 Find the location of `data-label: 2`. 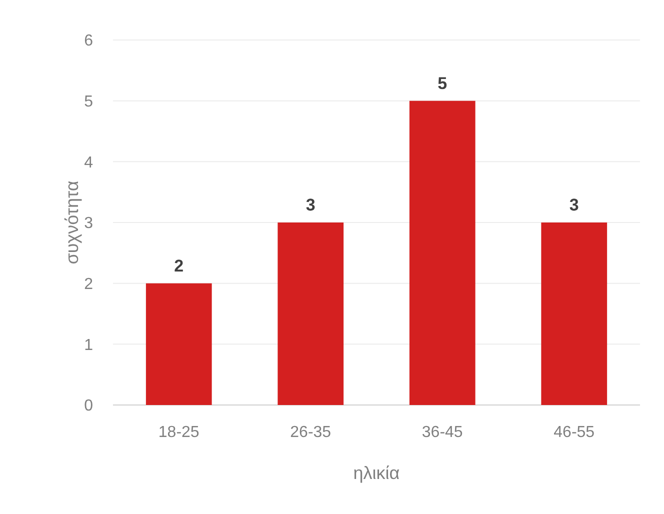

data-label: 2 is located at coordinates (179, 266).